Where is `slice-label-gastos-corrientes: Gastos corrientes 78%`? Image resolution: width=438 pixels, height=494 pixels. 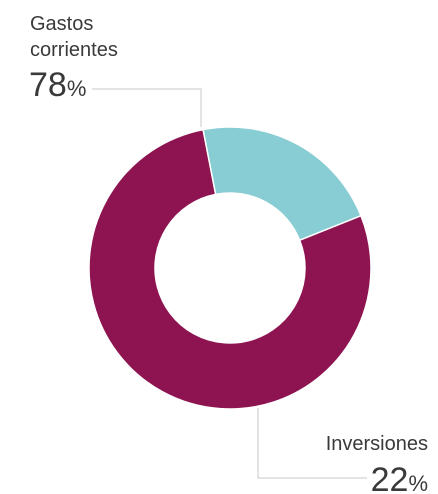 slice-label-gastos-corrientes: Gastos corrientes 78% is located at coordinates (73, 58).